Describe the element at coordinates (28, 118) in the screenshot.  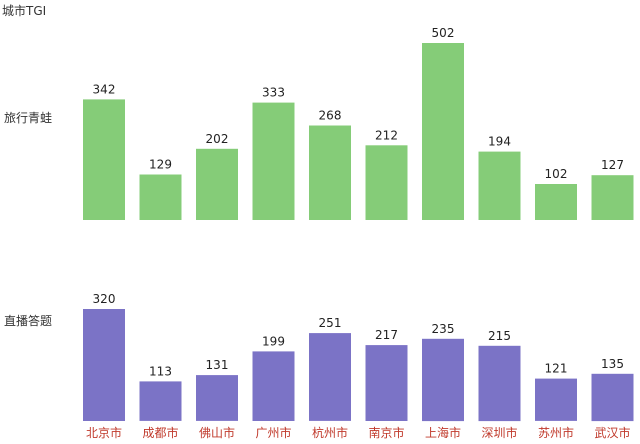
I see `series-label-0: 旅行青蛙` at that location.